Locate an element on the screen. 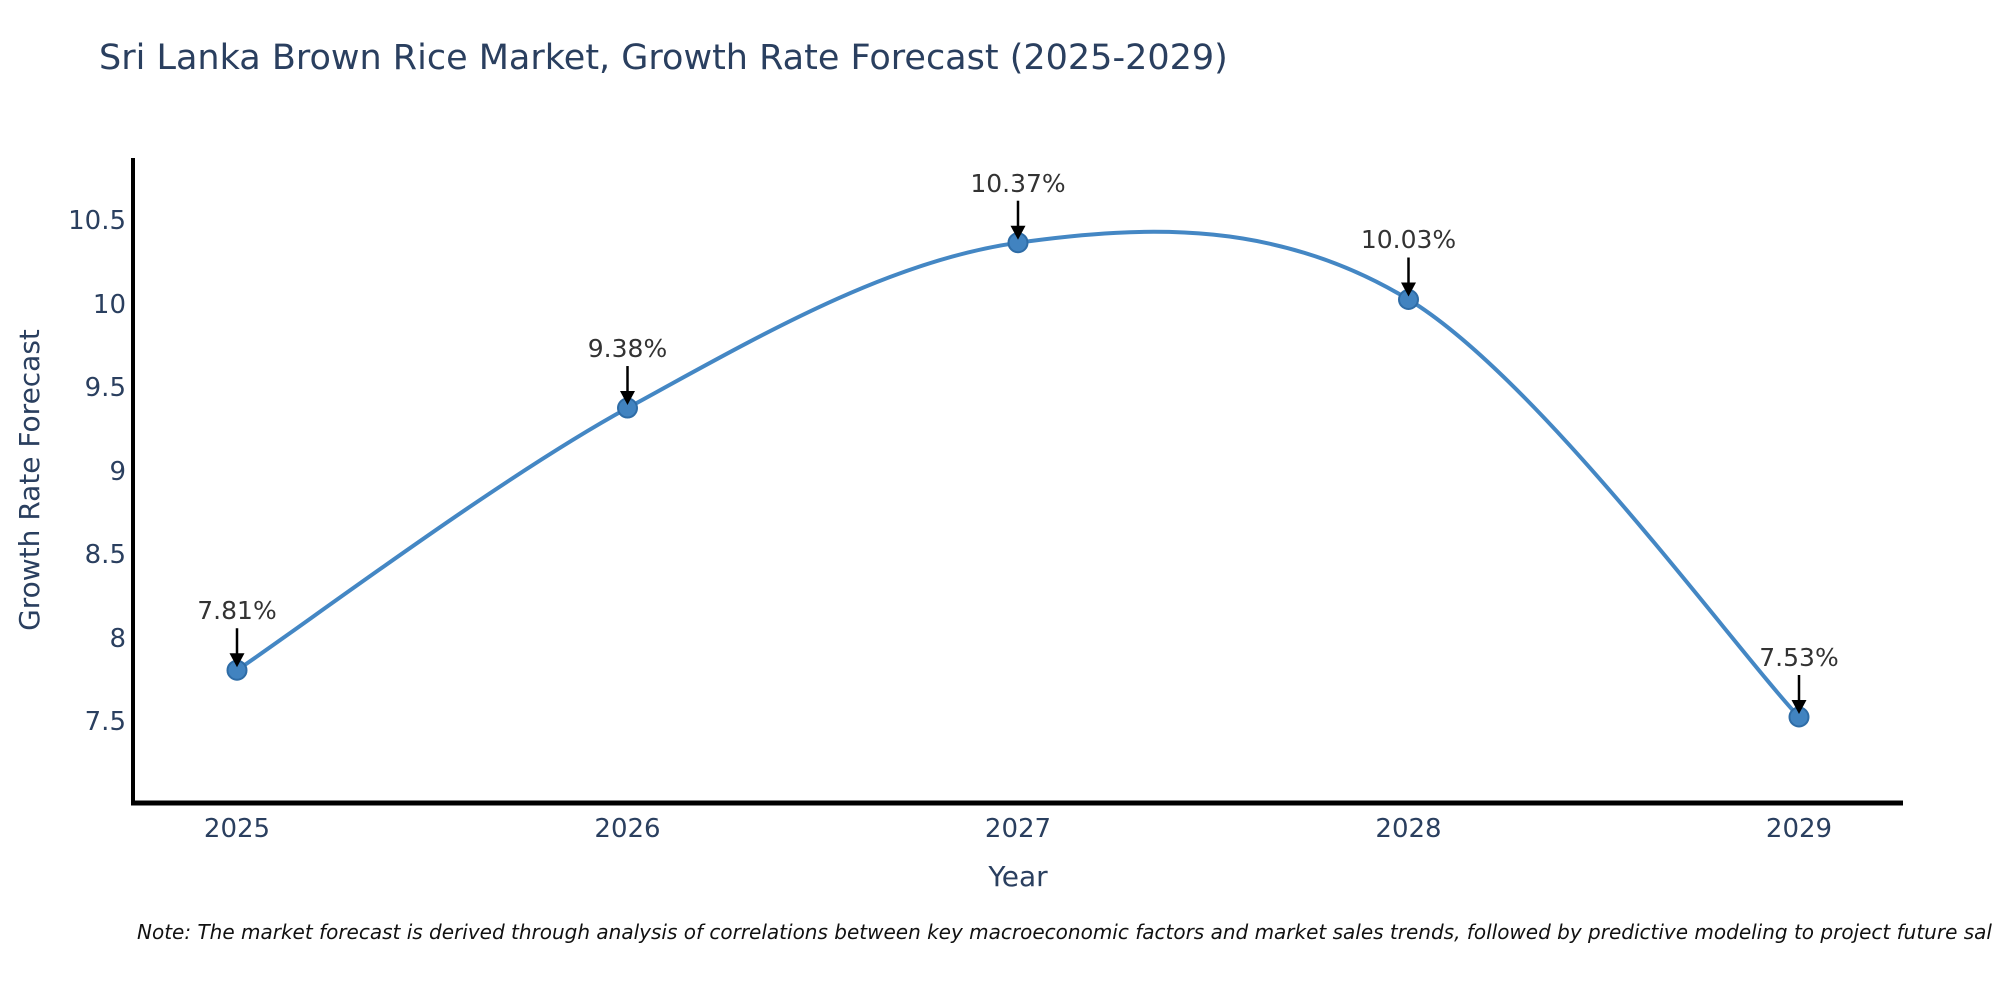  x-tick-label-2026: 2026 is located at coordinates (627, 829).